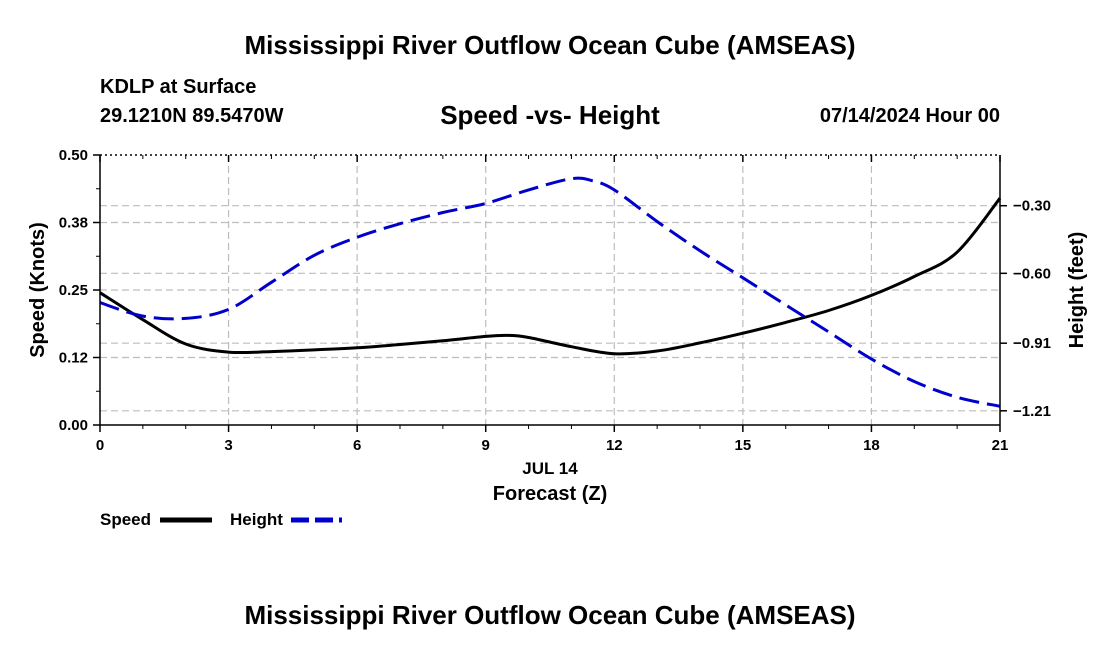  I want to click on location-label: KDLP at Surface, so click(178, 87).